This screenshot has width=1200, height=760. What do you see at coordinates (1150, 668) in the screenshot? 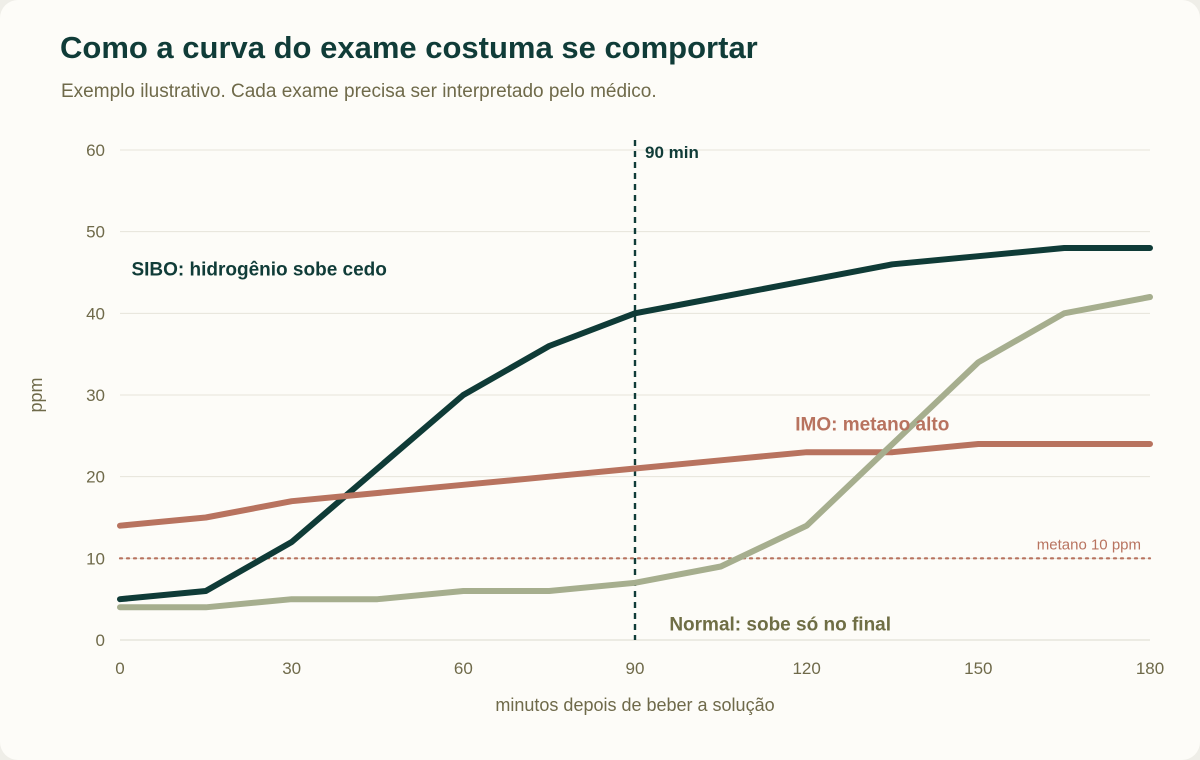
I see `x-tick-label: 180` at bounding box center [1150, 668].